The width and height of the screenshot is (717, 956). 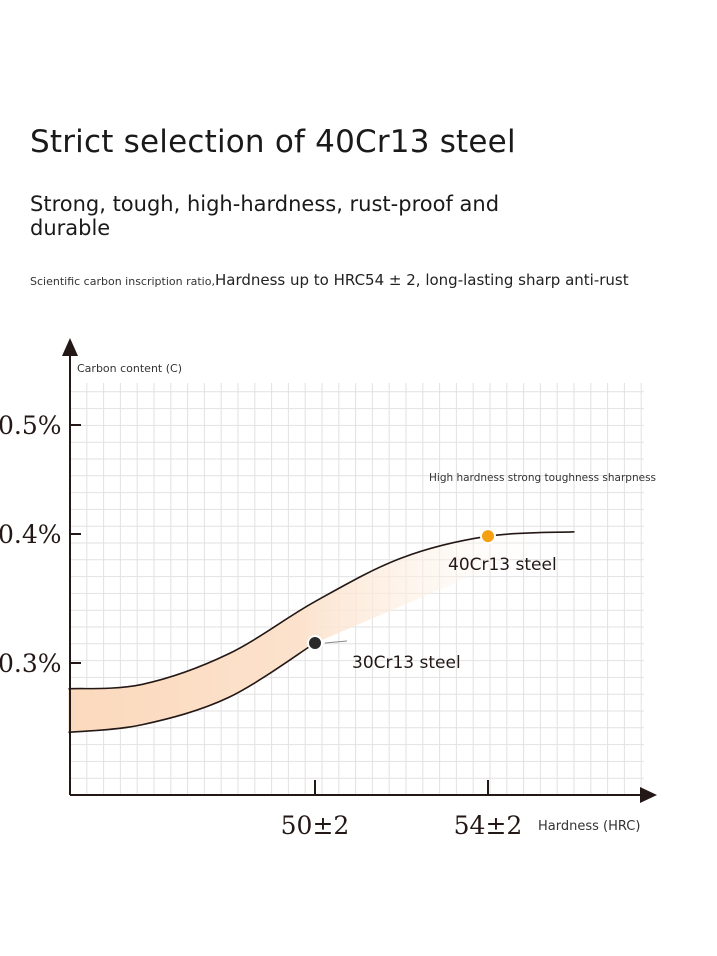 I want to click on leader-line-30cr13, so click(x=336, y=642).